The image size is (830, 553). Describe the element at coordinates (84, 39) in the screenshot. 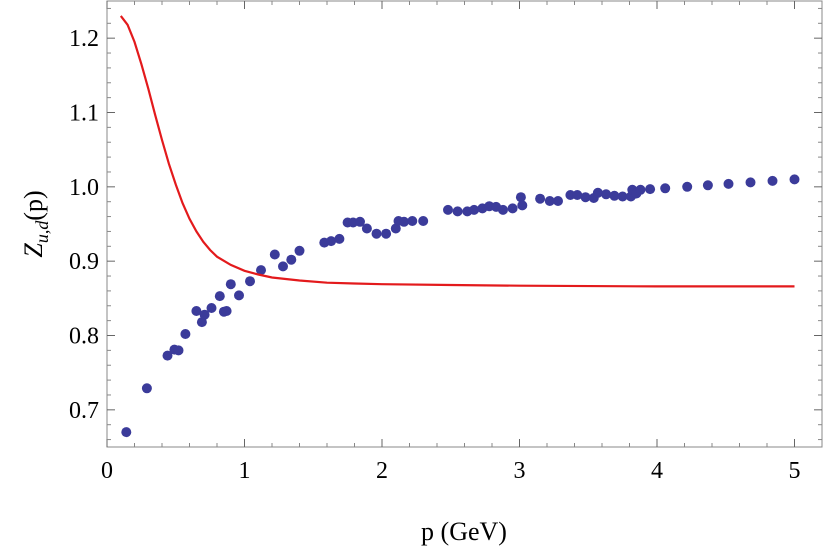

I see `y-tick-label: 1.2` at that location.